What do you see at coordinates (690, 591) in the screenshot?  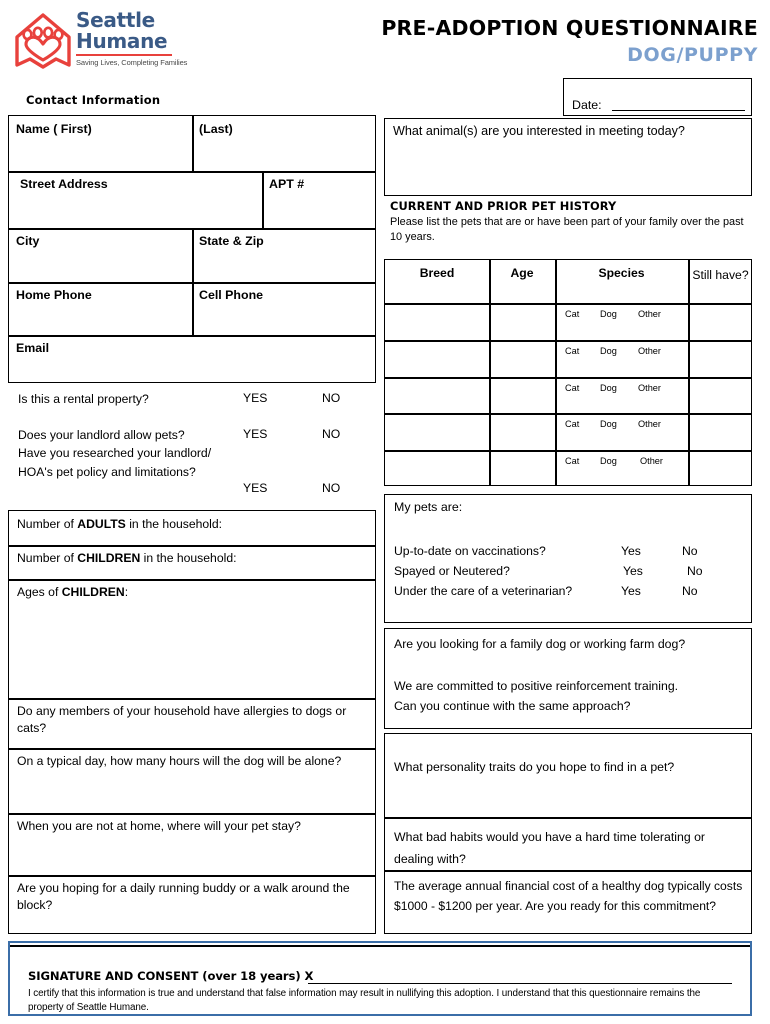 I see `my-pets-question-2-no: No` at bounding box center [690, 591].